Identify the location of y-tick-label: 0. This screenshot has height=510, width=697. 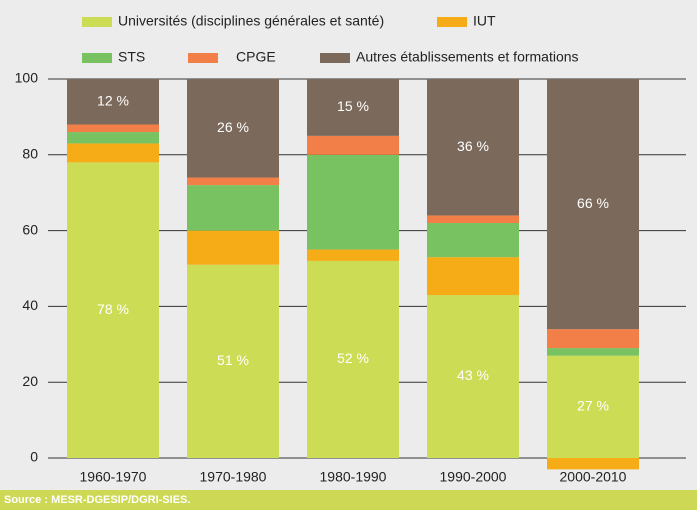
(34, 457).